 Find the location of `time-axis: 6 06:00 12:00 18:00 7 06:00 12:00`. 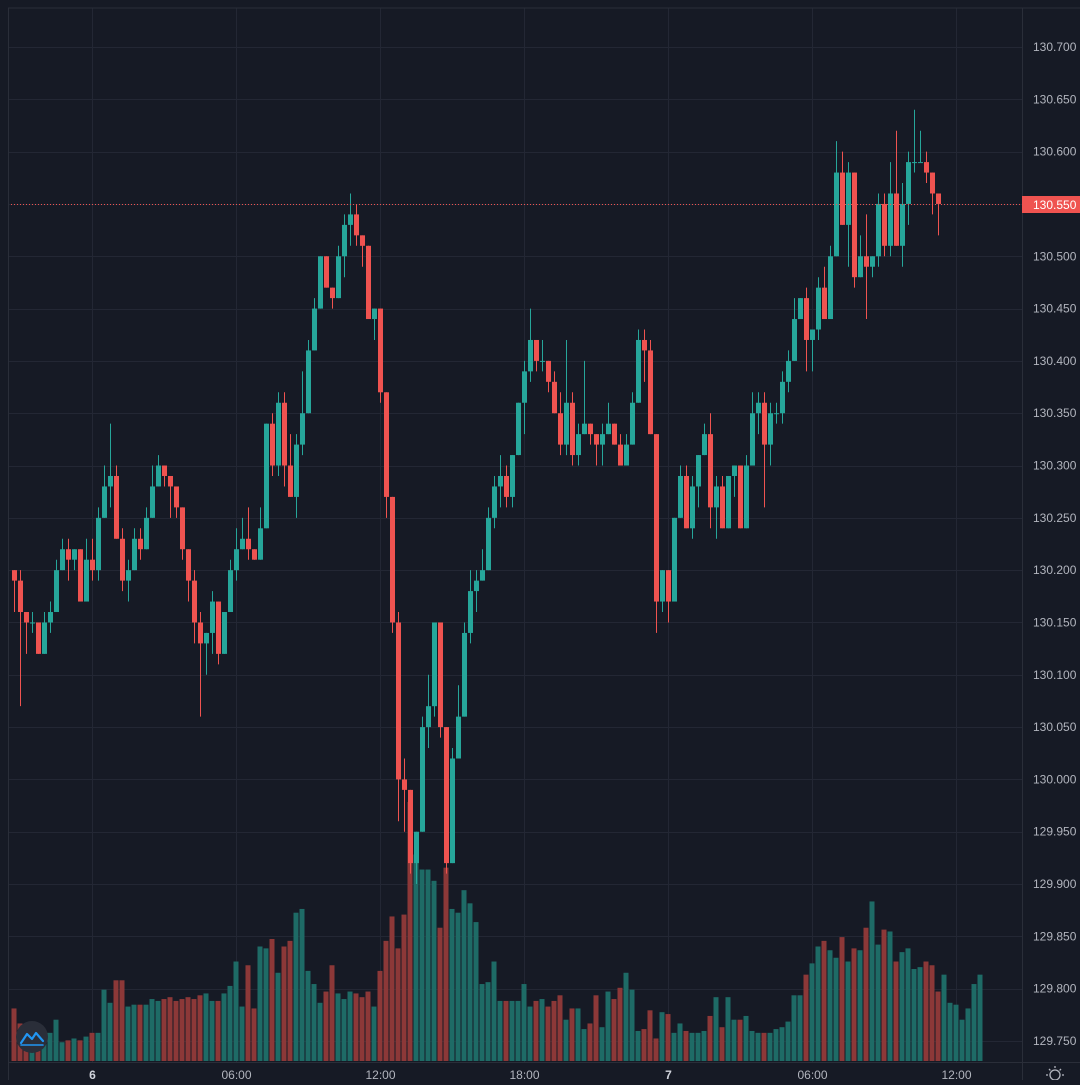

time-axis: 6 06:00 12:00 18:00 7 06:00 12:00 is located at coordinates (530, 1075).